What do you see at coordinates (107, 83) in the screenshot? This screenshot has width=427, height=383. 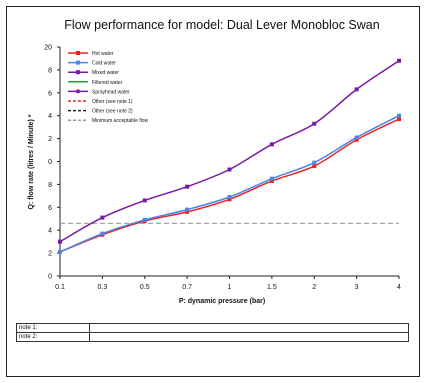 I see `legend-label: Filtered water` at bounding box center [107, 83].